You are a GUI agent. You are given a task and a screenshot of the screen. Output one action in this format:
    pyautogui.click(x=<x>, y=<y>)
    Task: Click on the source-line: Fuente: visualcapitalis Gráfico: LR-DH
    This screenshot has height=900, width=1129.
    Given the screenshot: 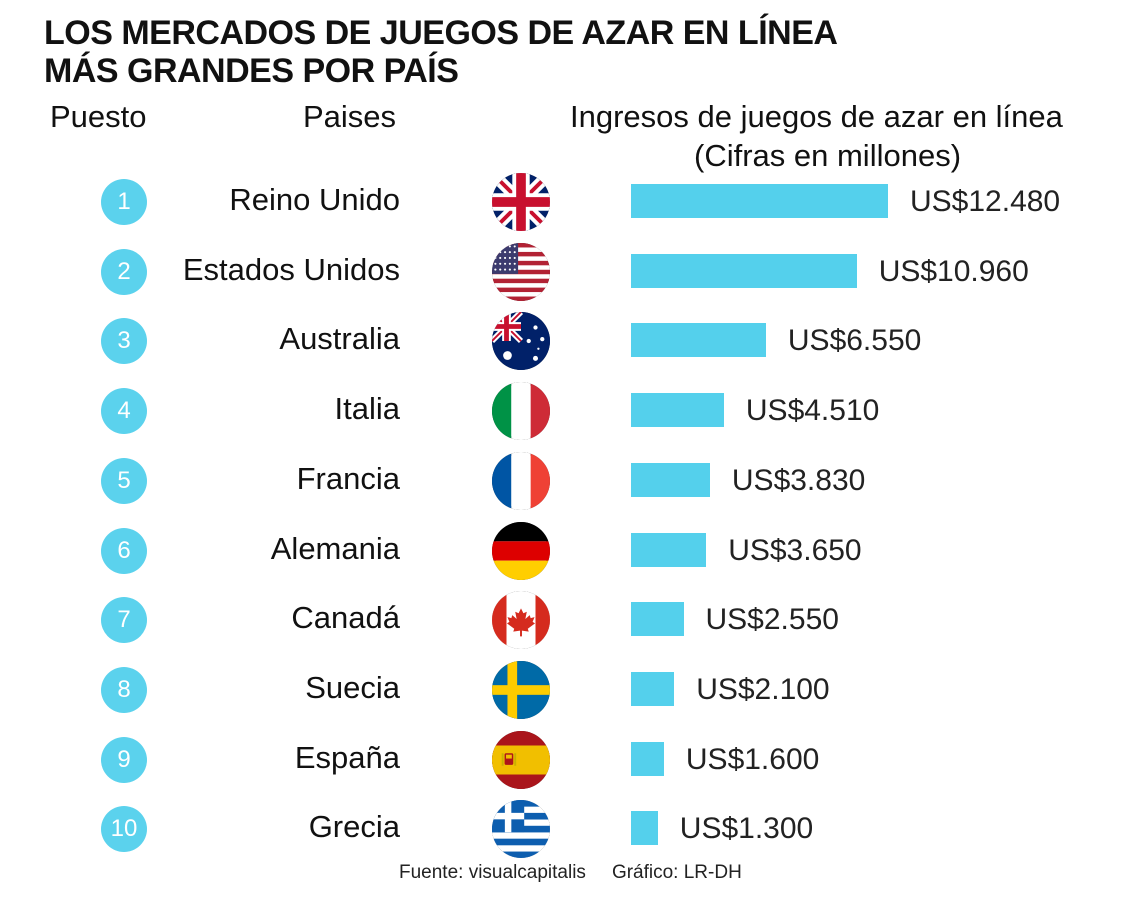 What is the action you would take?
    pyautogui.click(x=583, y=873)
    